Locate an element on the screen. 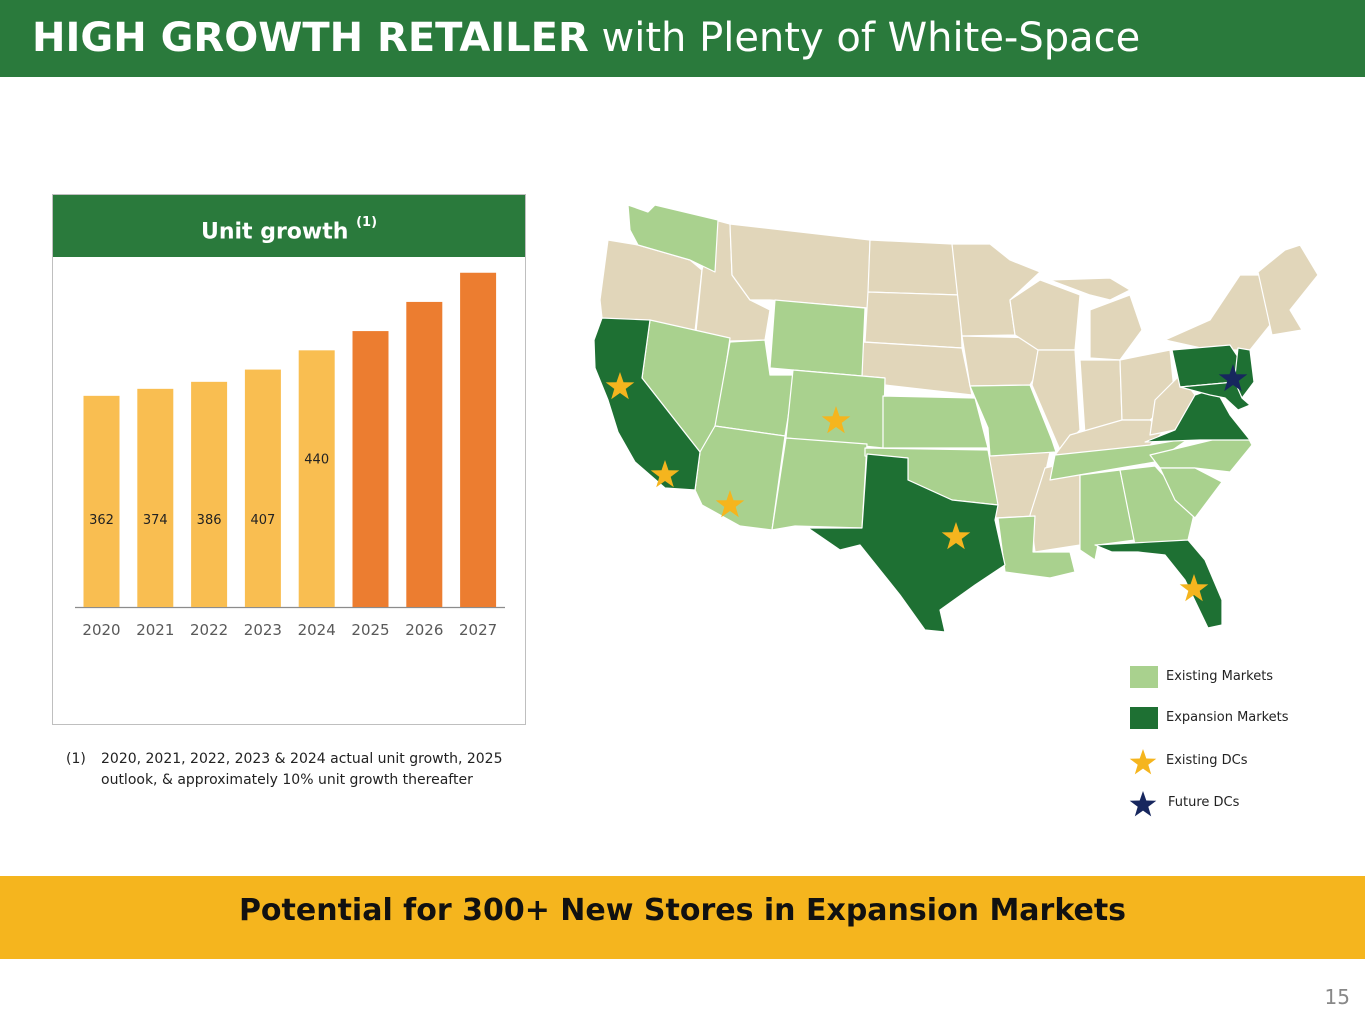  state-fl is located at coordinates (1158, 584).